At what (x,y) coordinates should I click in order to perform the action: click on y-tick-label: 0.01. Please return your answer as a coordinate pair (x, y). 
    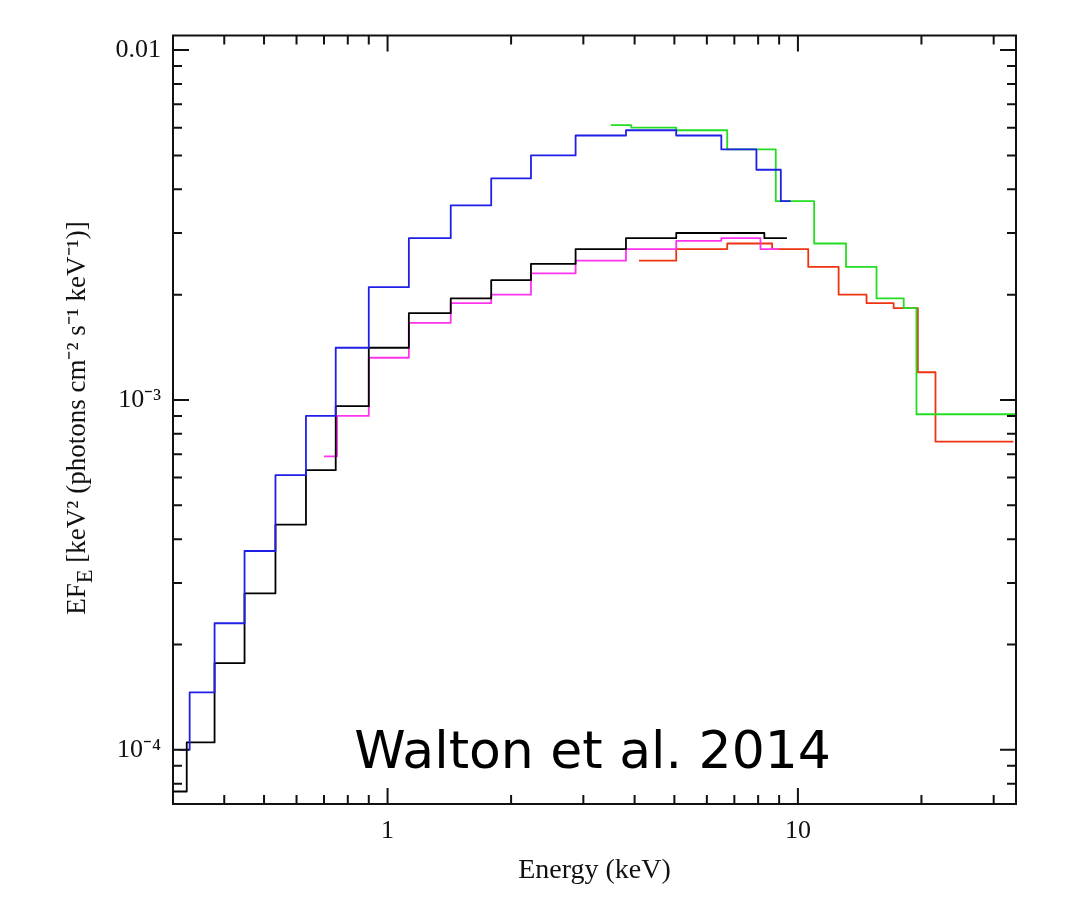
    Looking at the image, I should click on (138, 48).